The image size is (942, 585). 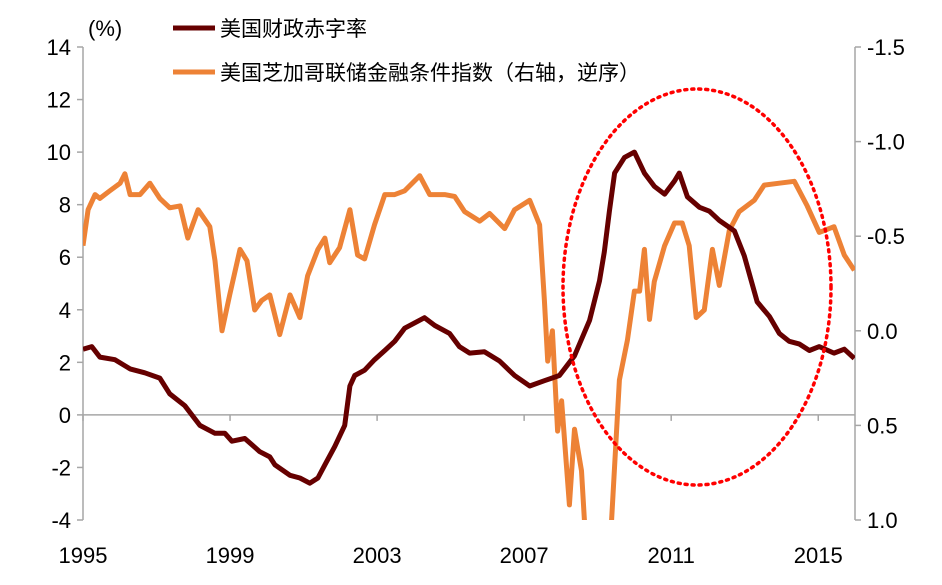 What do you see at coordinates (882, 331) in the screenshot?
I see `right-tick-label: 0.0` at bounding box center [882, 331].